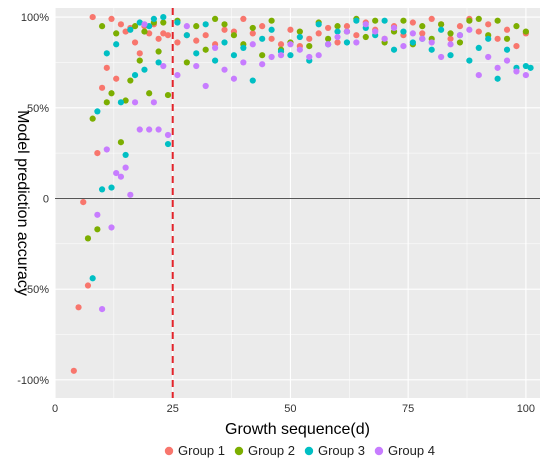 The width and height of the screenshot is (550, 464). I want to click on x-tick-label: 0, so click(55, 409).